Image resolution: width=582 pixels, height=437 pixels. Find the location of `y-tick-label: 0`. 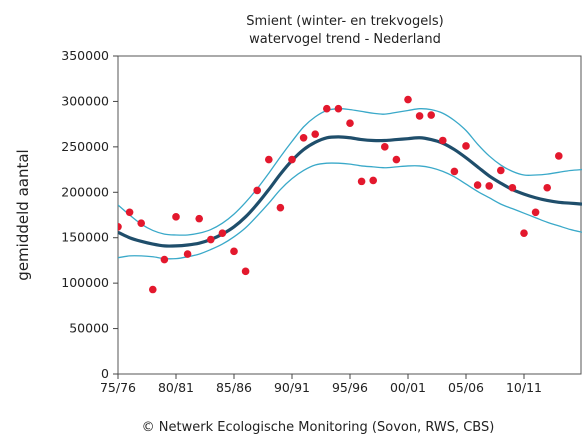

y-tick-label: 0 is located at coordinates (105, 373).